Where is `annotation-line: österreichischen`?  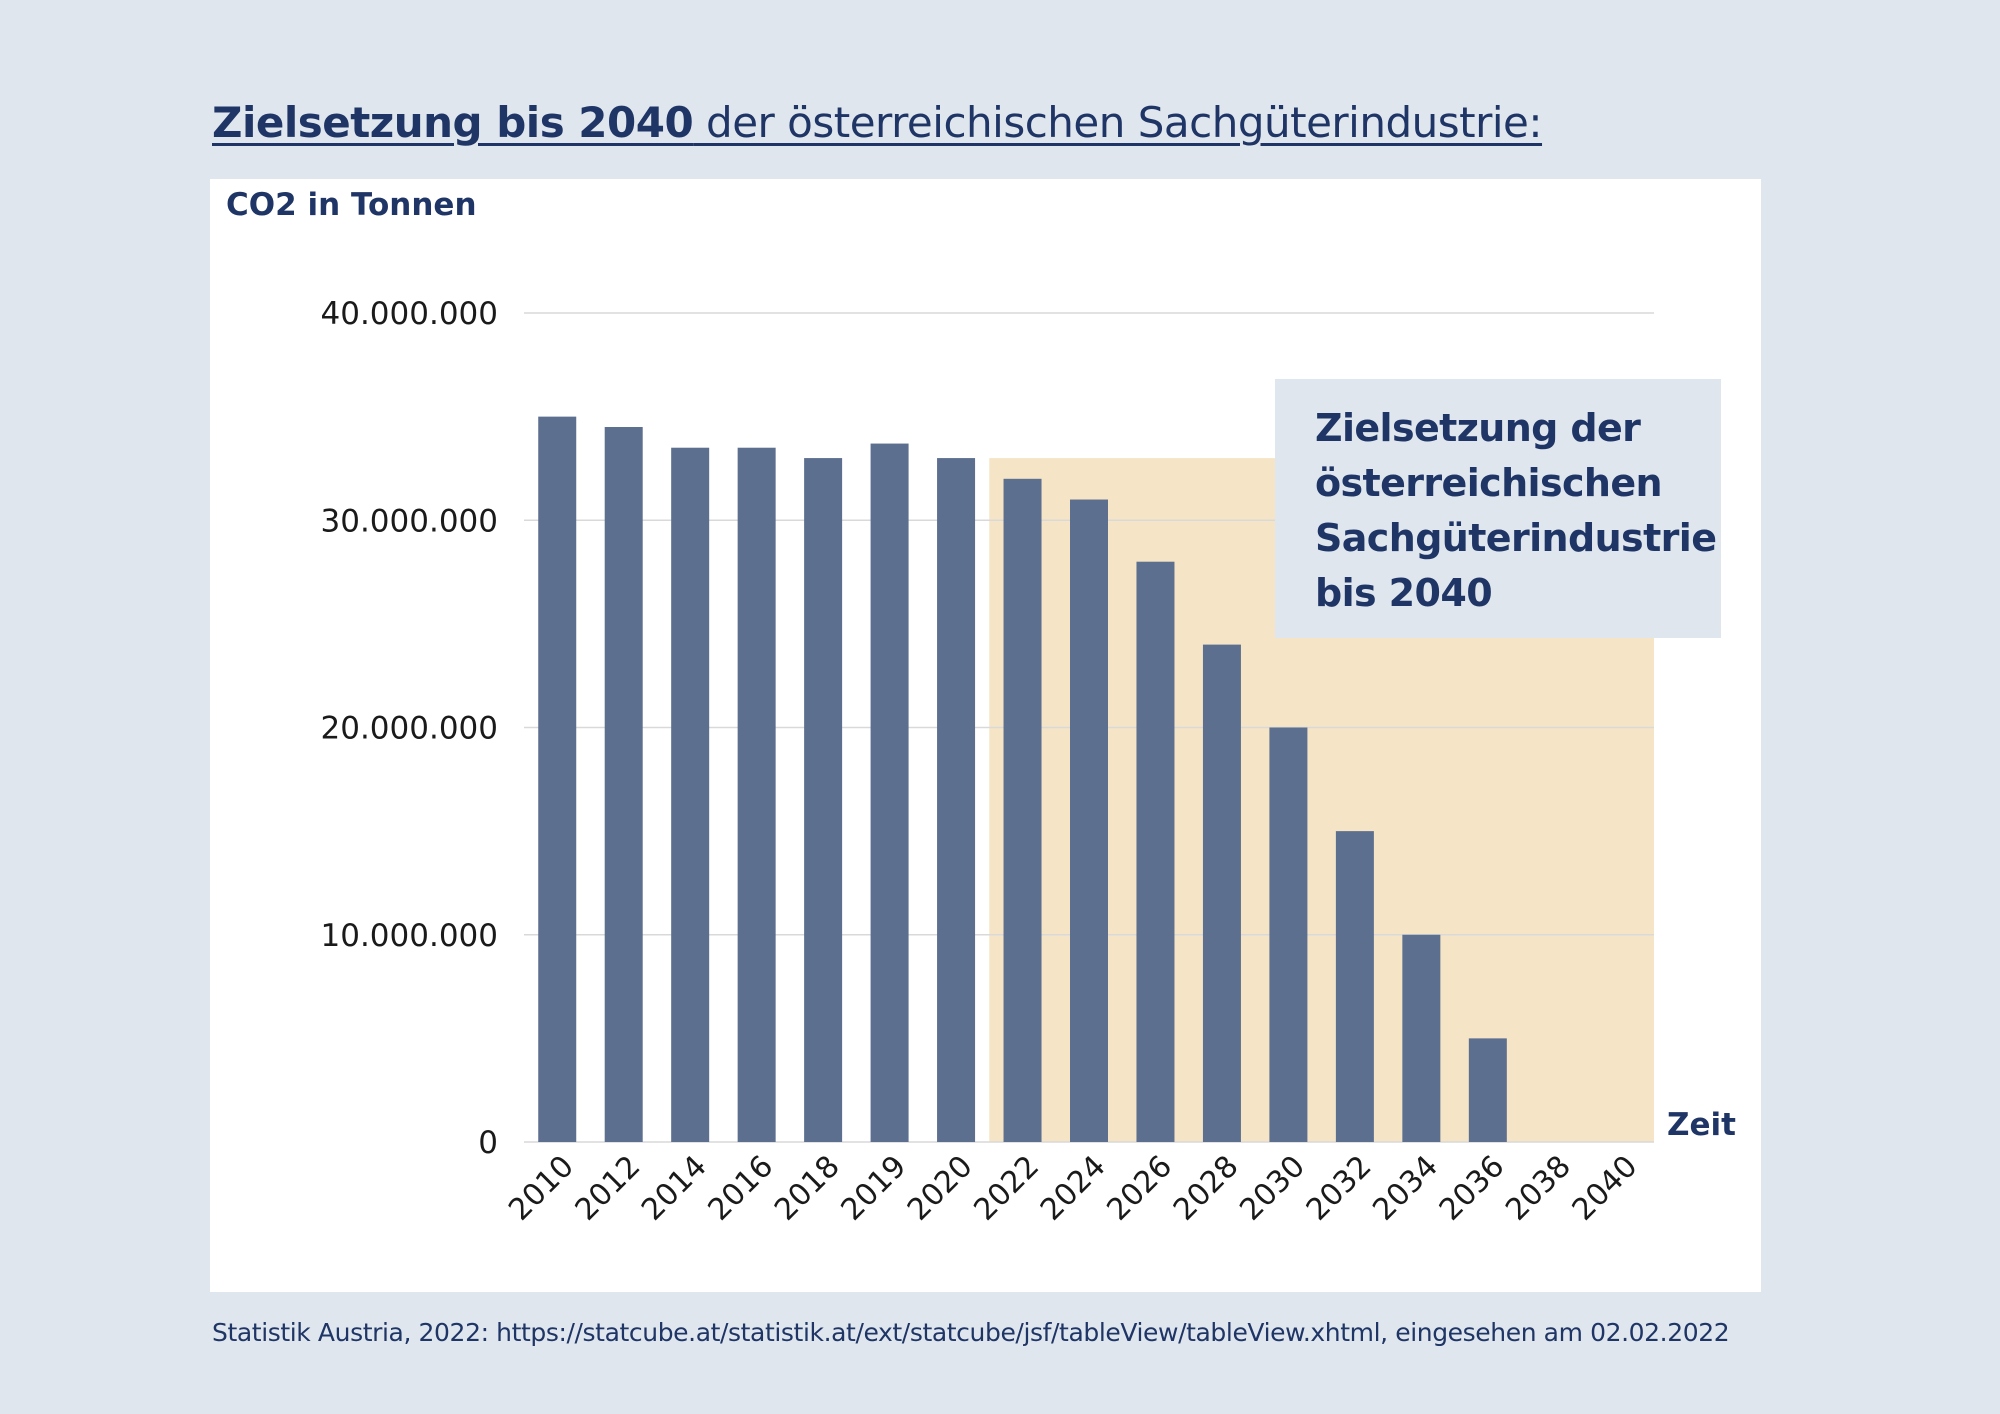
annotation-line: österreichischen is located at coordinates (1489, 483).